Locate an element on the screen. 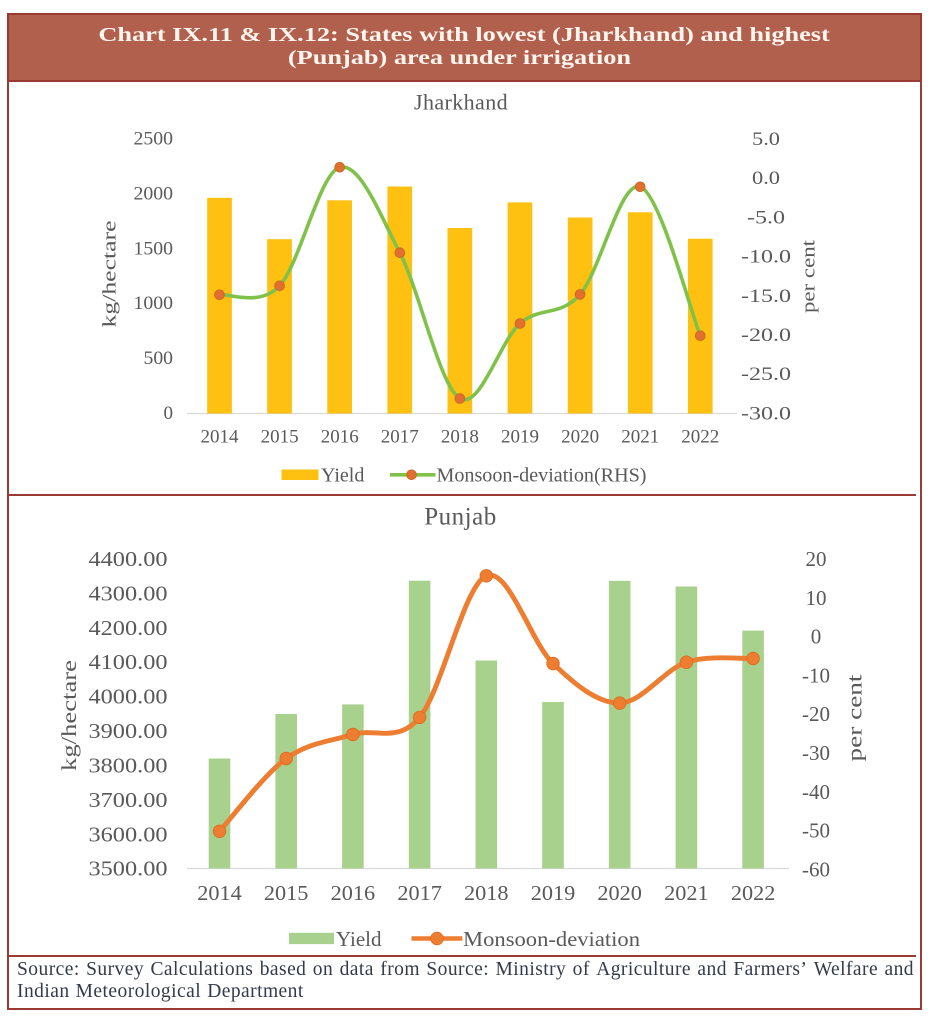  svg-text: 20 is located at coordinates (816, 559).